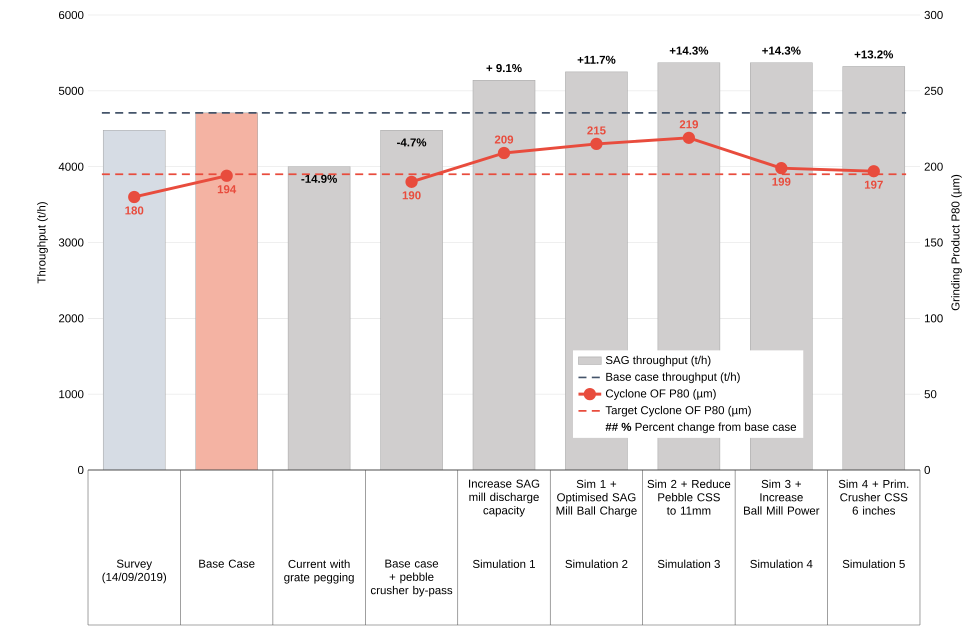 The height and width of the screenshot is (629, 976). What do you see at coordinates (873, 497) in the screenshot?
I see `x-tick-label: Sim 4 + Prim. Crusher CSS 6 inches` at bounding box center [873, 497].